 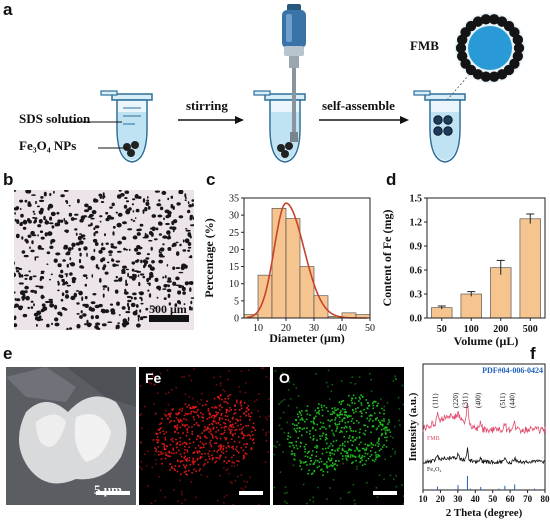 What do you see at coordinates (207, 105) in the screenshot?
I see `stirring-label: stirring` at bounding box center [207, 105].